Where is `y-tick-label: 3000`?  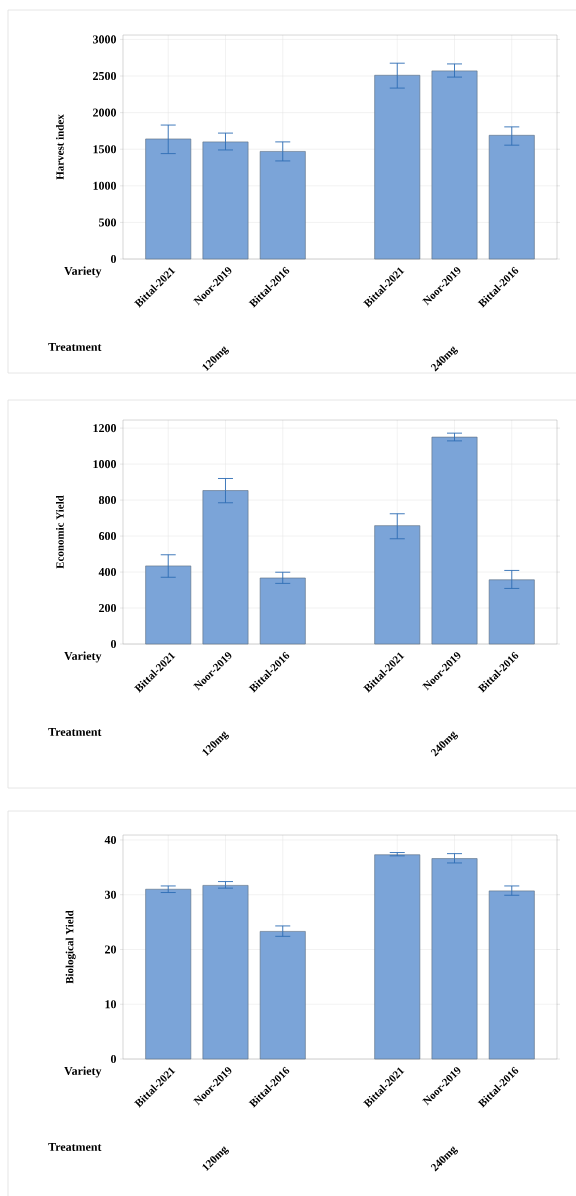
y-tick-label: 3000 is located at coordinates (105, 39).